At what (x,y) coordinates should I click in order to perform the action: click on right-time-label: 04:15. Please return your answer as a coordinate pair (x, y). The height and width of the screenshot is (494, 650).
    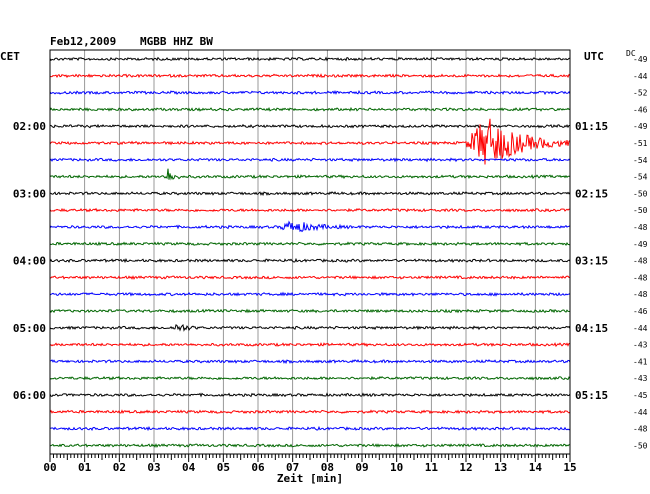
    Looking at the image, I should click on (591, 328).